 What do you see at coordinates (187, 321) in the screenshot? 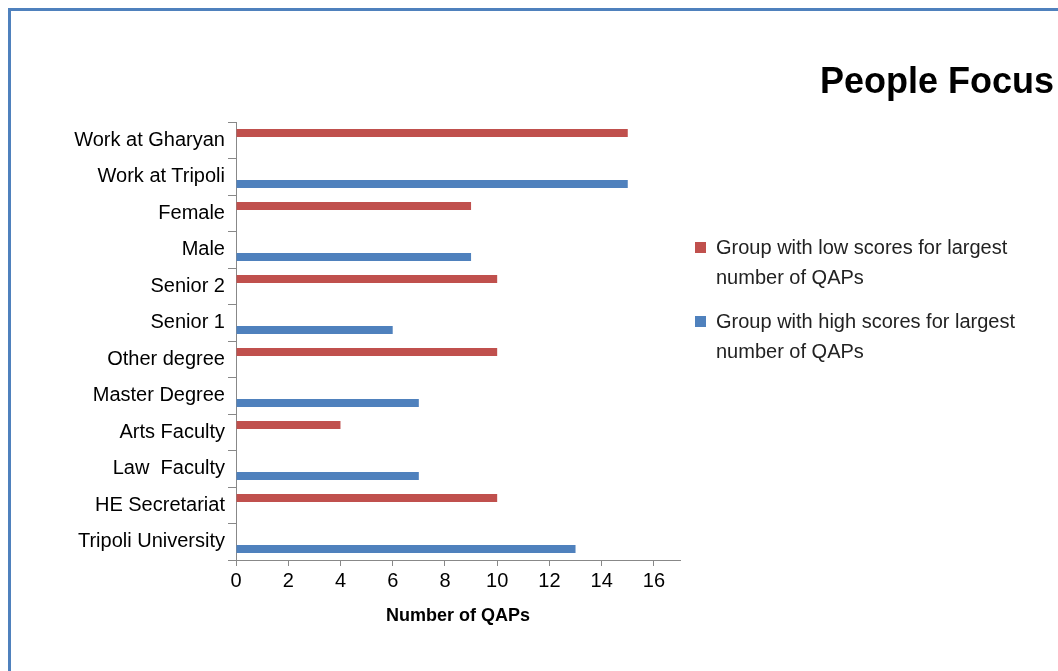
I see `y-tick-label: Senior 1` at bounding box center [187, 321].